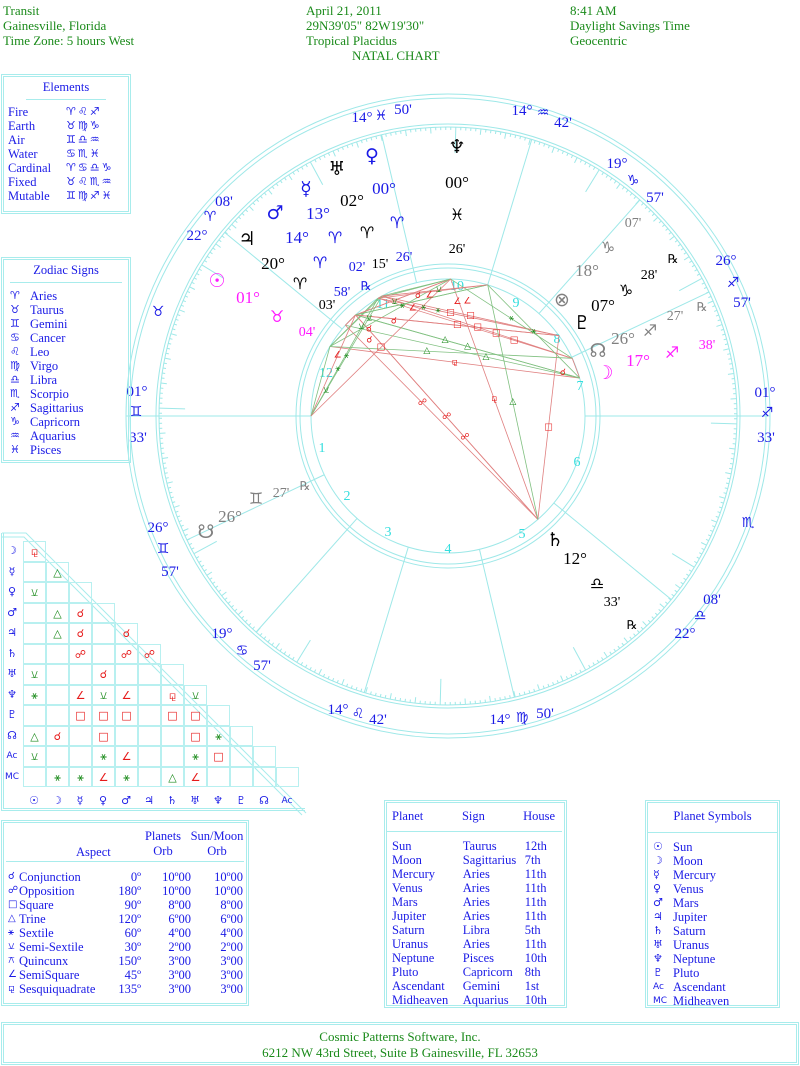 This screenshot has height=1066, width=800. Describe the element at coordinates (12, 776) in the screenshot. I see `grid-row-label: MC` at that location.